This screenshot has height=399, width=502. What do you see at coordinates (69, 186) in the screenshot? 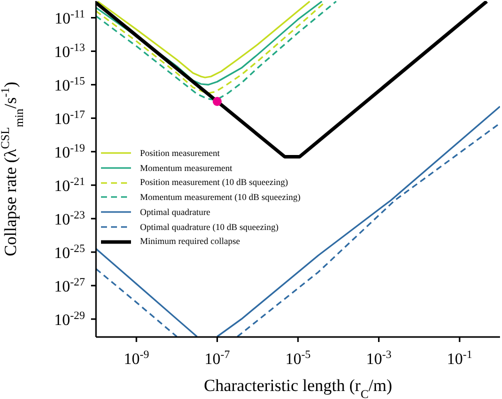
I see `y-tick-label: 10$^{-21}$` at bounding box center [69, 186].